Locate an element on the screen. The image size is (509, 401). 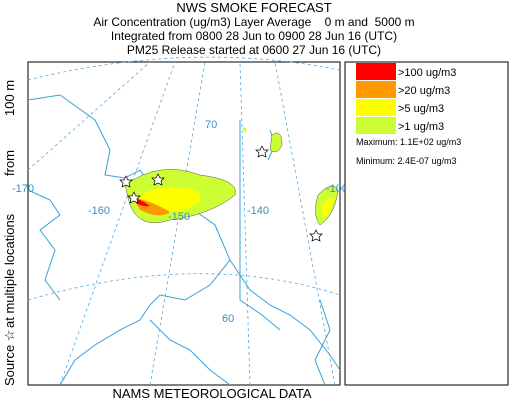
legend: >100 ug/m3 >20 ug/m3 >5 ug/m3 >1 ug/m3 is located at coordinates (406, 98).